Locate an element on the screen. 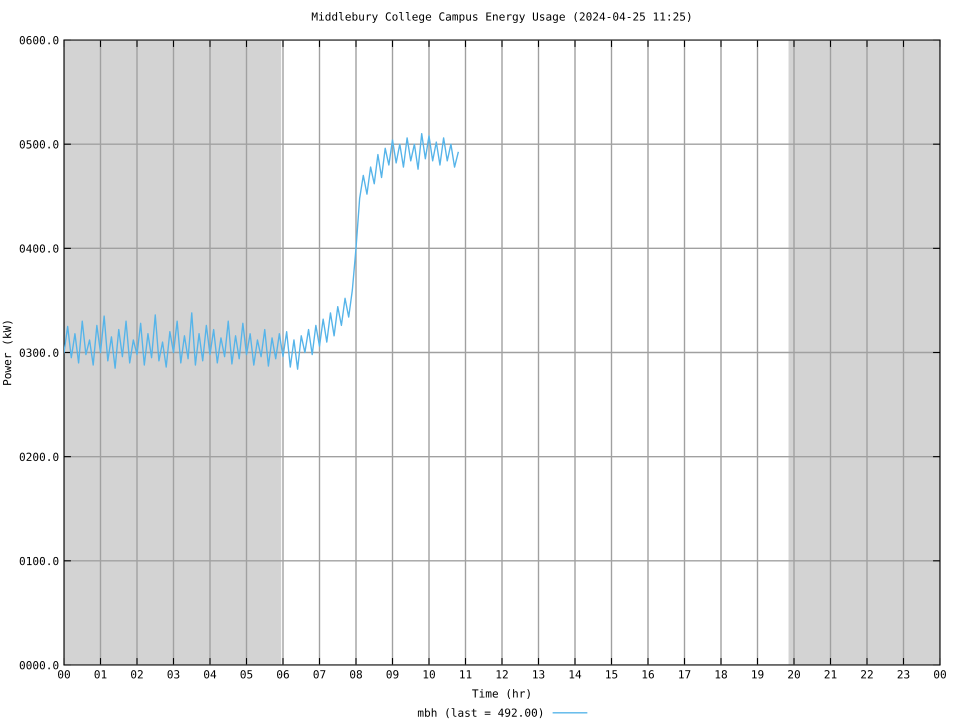 The height and width of the screenshot is (720, 960). x-tick-label: 12 is located at coordinates (502, 674).